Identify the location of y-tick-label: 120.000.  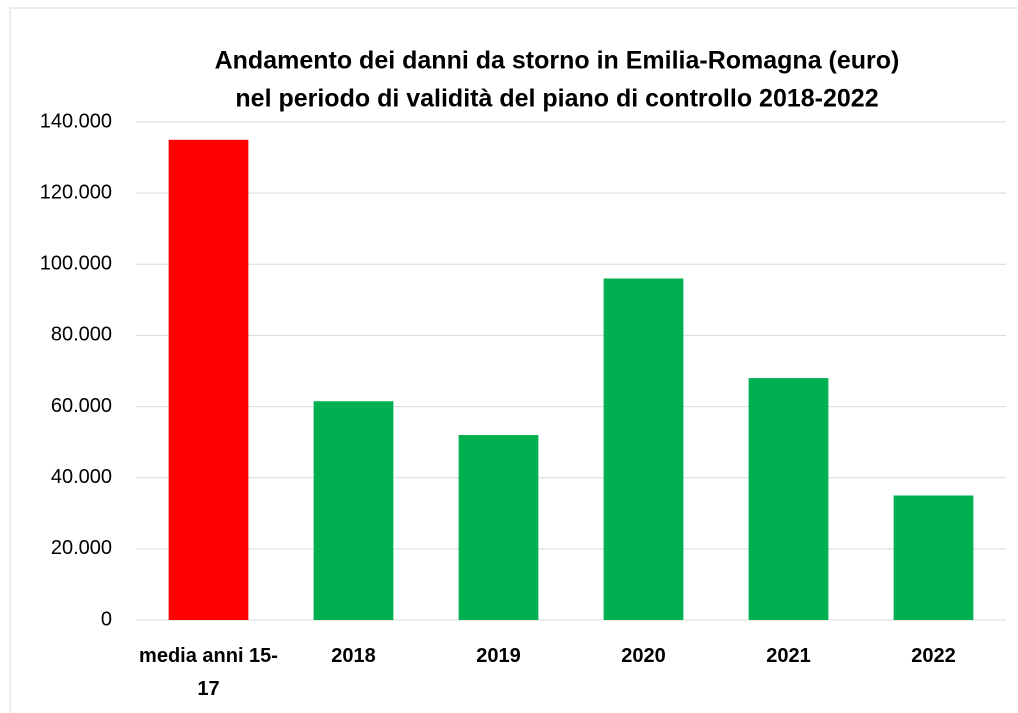
(76, 192).